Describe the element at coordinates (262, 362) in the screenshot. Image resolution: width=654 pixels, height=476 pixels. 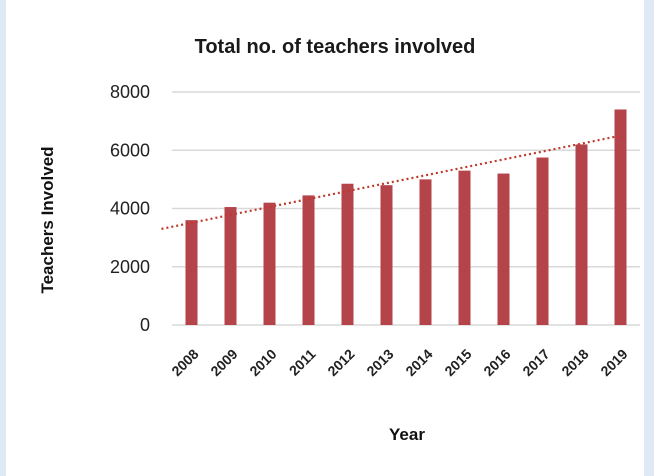
I see `x-tick-label: 2010` at that location.